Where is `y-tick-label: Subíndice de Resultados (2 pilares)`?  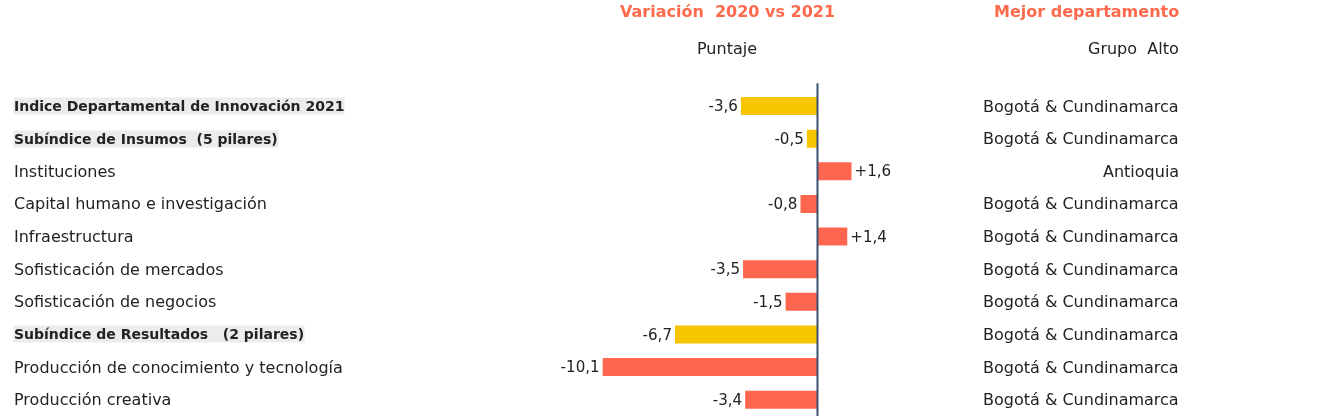
y-tick-label: Subíndice de Resultados (2 pilares) is located at coordinates (159, 334).